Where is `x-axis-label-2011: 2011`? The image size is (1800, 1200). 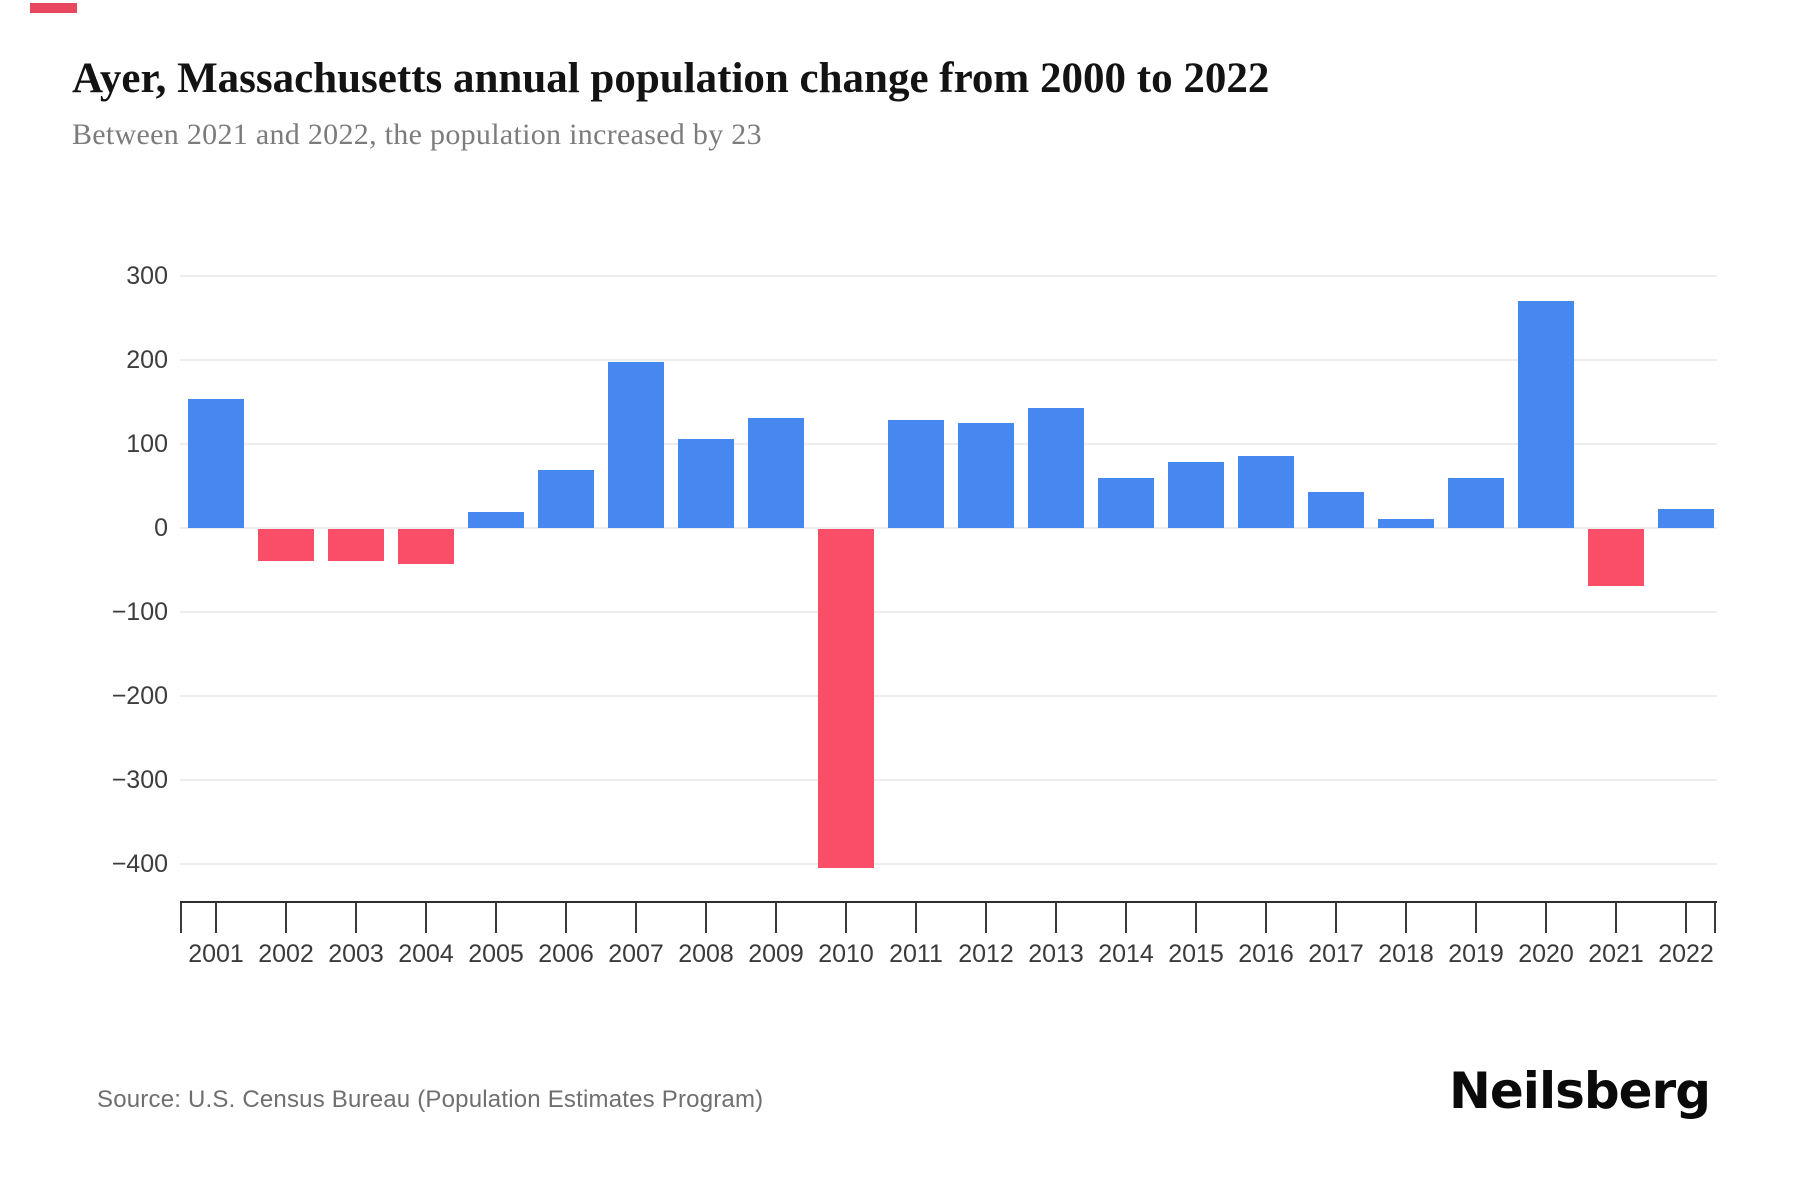
x-axis-label-2011: 2011 is located at coordinates (916, 954).